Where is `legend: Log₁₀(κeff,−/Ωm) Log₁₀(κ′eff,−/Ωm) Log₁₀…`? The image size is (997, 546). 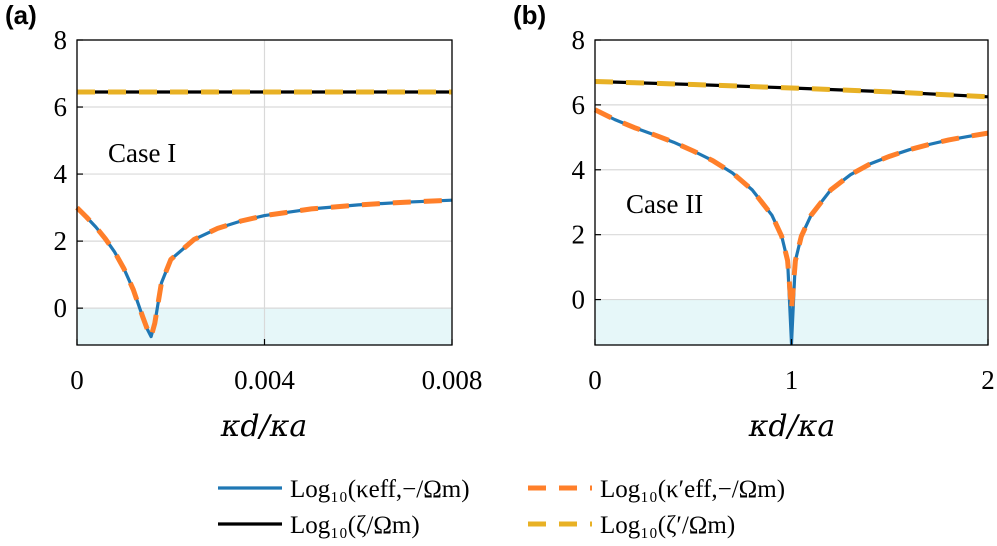
legend: Log₁₀(κeff,−/Ωm) Log₁₀(κ′eff,−/Ωm) Log₁₀… is located at coordinates (501, 507).